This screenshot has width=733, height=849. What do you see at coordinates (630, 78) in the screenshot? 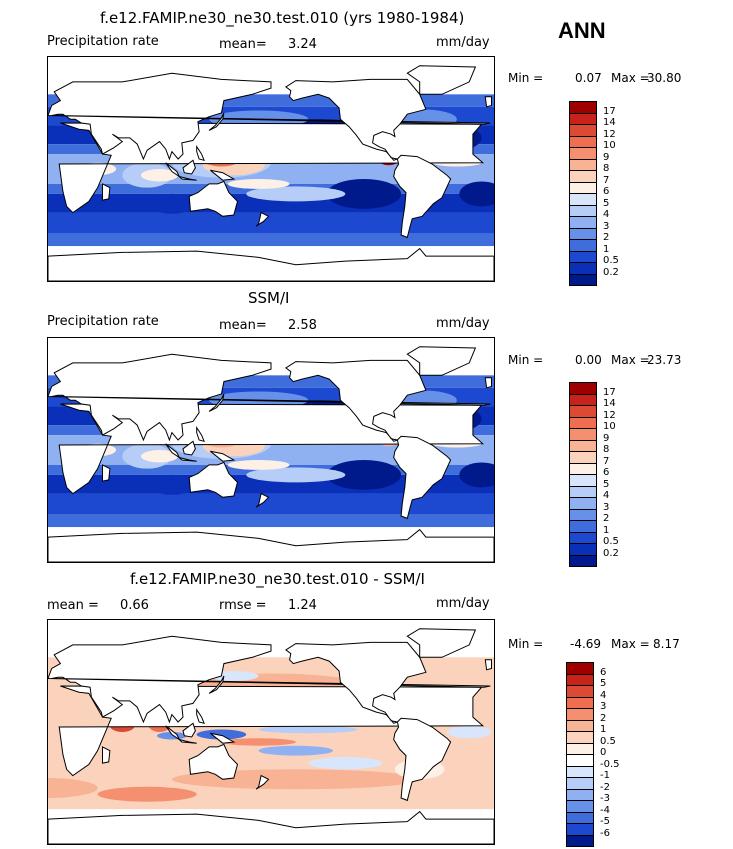
I see `panel1-max-label: Max =` at bounding box center [630, 78].